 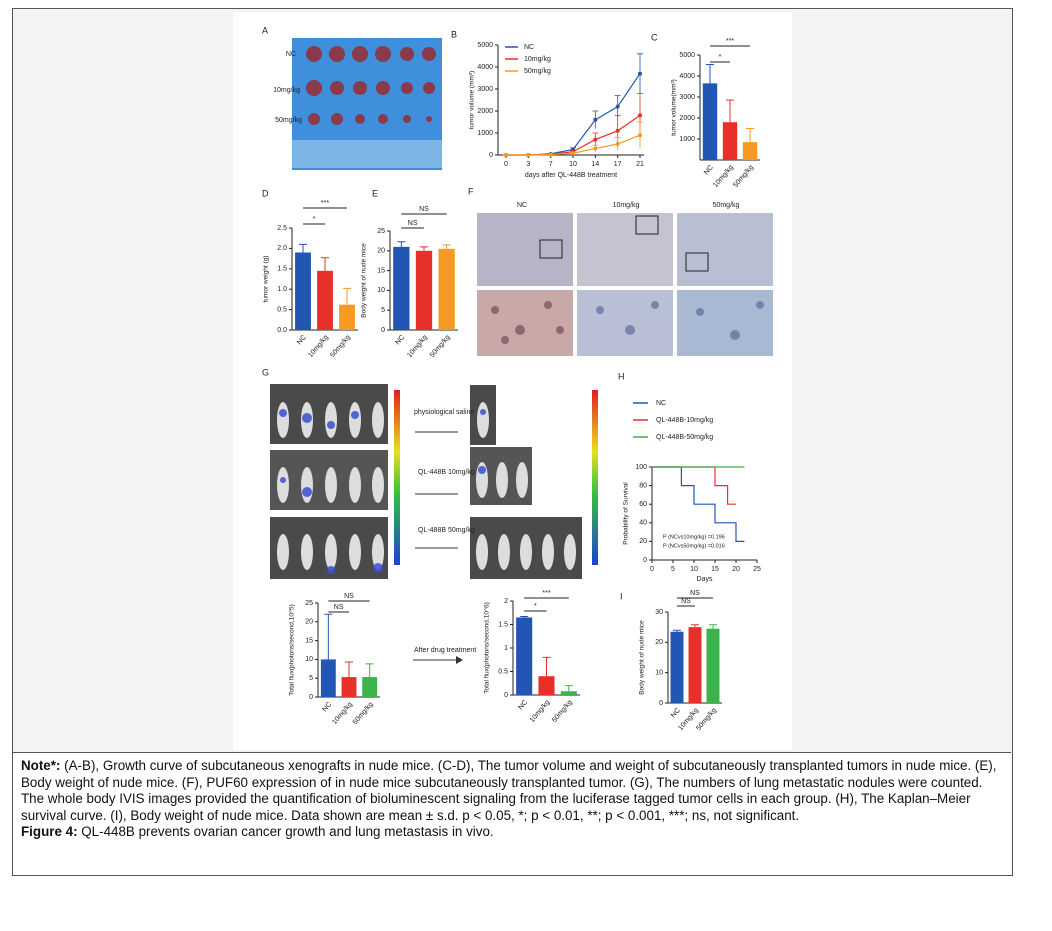 I want to click on x-tick-label: 25, so click(x=757, y=569).